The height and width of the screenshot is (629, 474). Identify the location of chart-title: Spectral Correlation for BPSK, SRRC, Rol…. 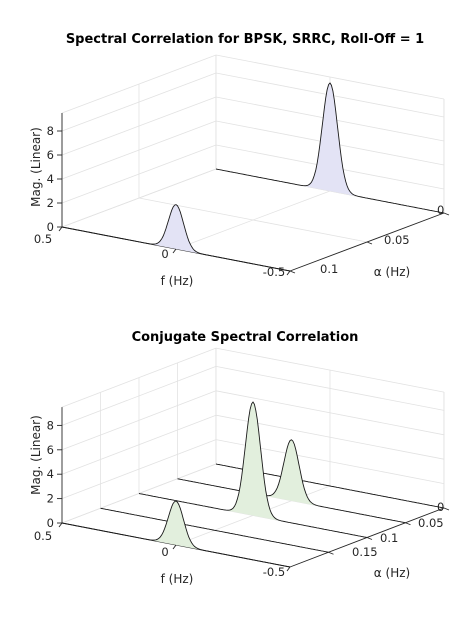
(245, 39).